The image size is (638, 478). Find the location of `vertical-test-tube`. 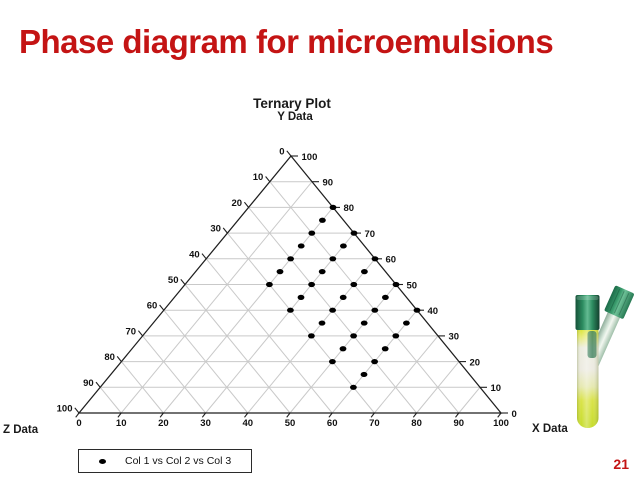

vertical-test-tube is located at coordinates (587, 361).